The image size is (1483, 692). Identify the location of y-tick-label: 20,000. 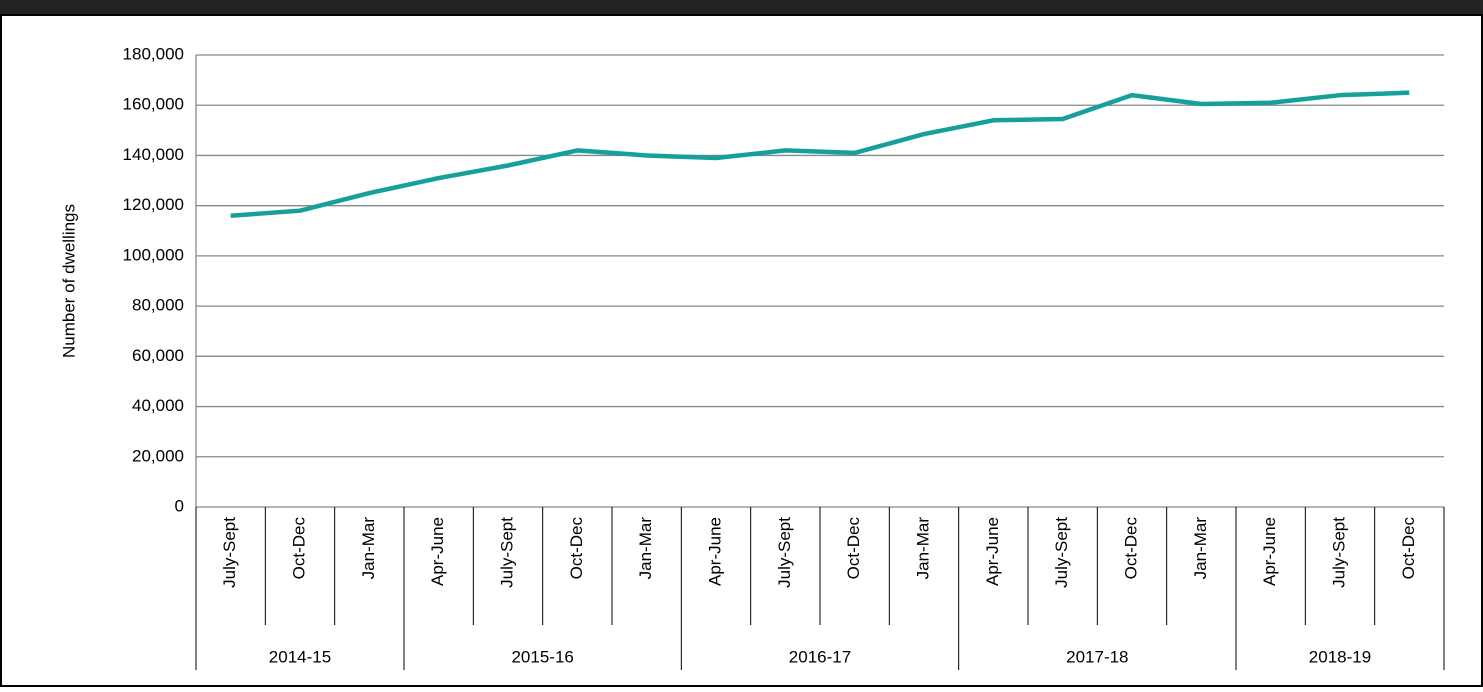
(158, 455).